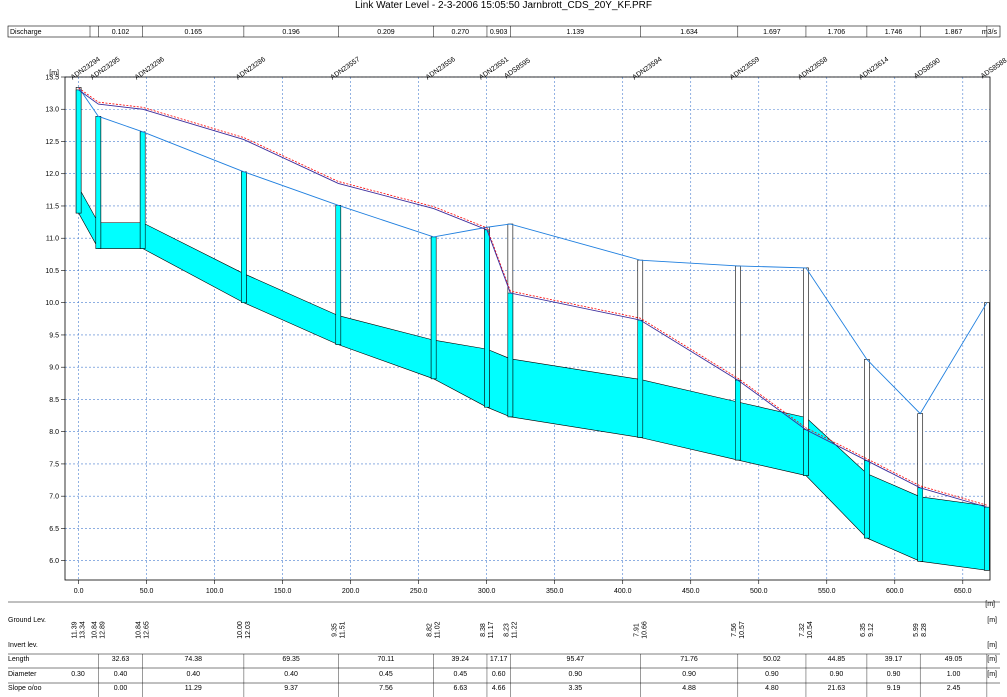 The image size is (1007, 697). Describe the element at coordinates (291, 688) in the screenshot. I see `slope-value: 9.37` at that location.